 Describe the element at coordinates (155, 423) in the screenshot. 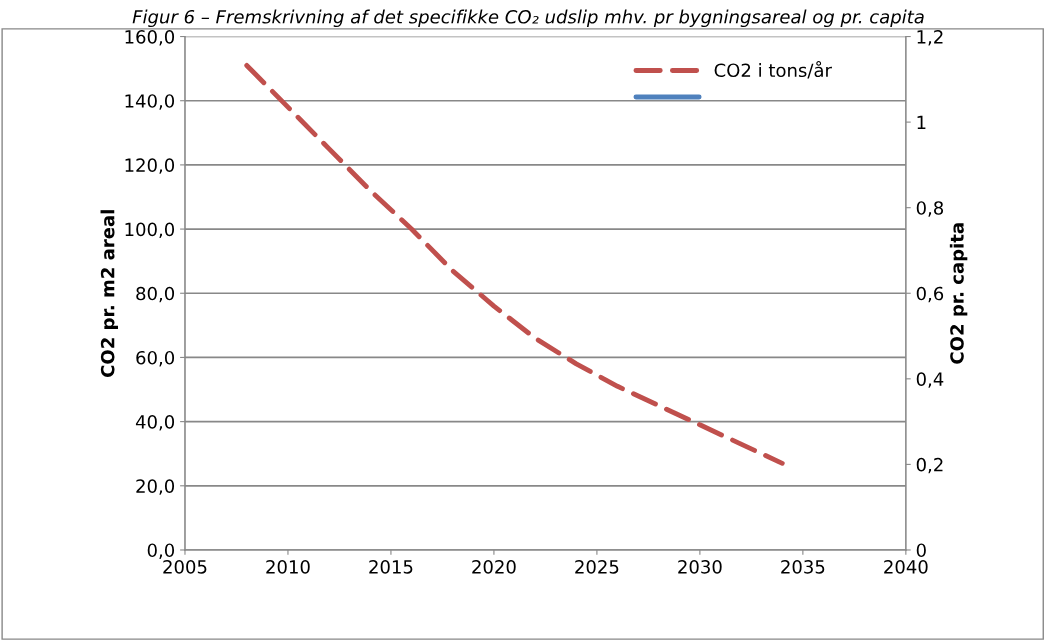

I see `y-tick-label: 40,0` at that location.